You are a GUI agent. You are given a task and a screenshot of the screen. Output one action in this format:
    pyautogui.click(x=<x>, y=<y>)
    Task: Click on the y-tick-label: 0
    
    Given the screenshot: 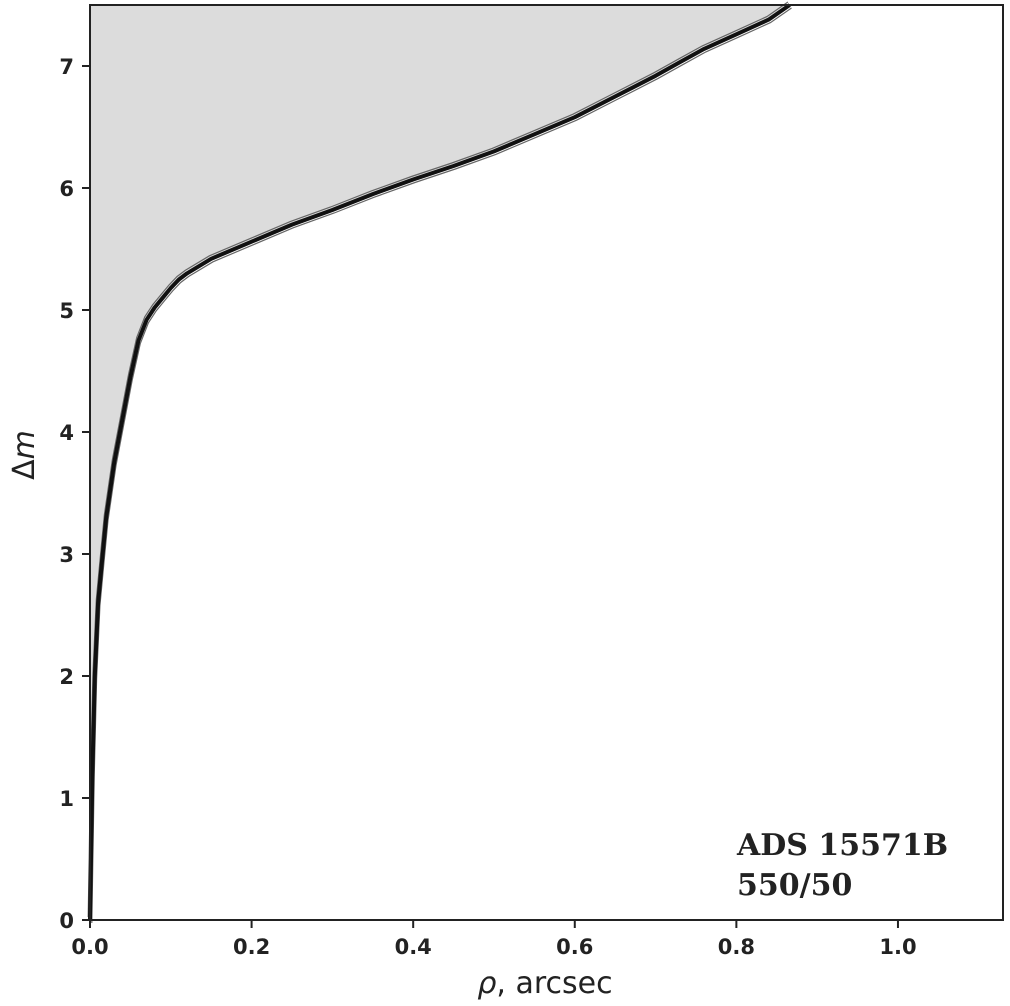 What is the action you would take?
    pyautogui.click(x=66, y=921)
    